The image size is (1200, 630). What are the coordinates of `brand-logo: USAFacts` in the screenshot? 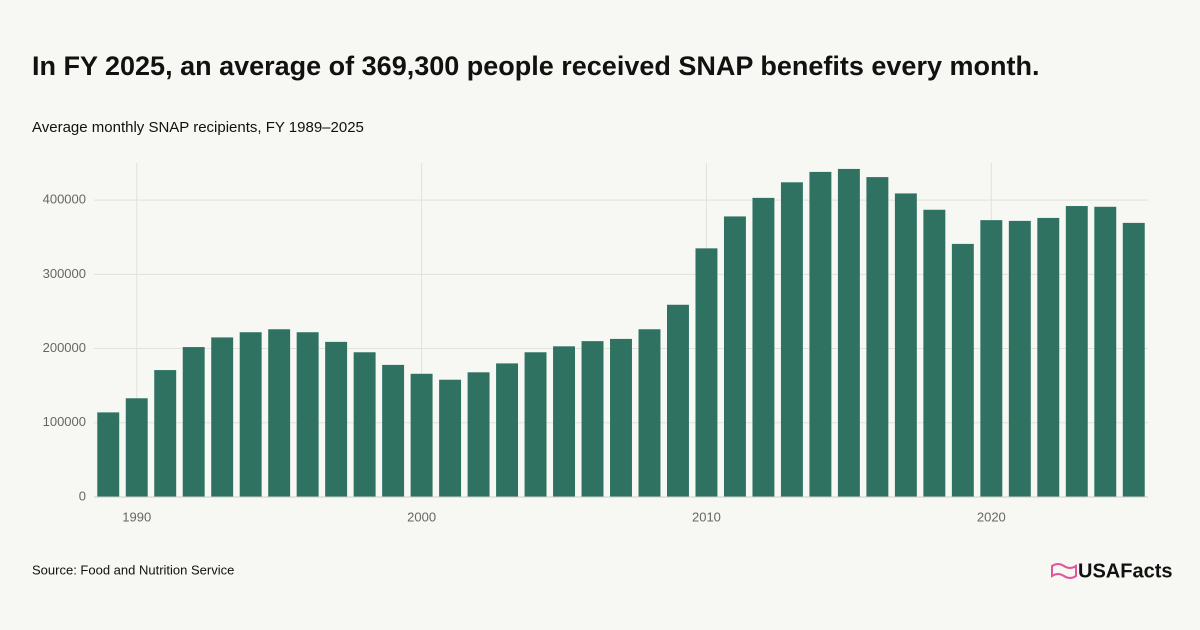 It's located at (1111, 571).